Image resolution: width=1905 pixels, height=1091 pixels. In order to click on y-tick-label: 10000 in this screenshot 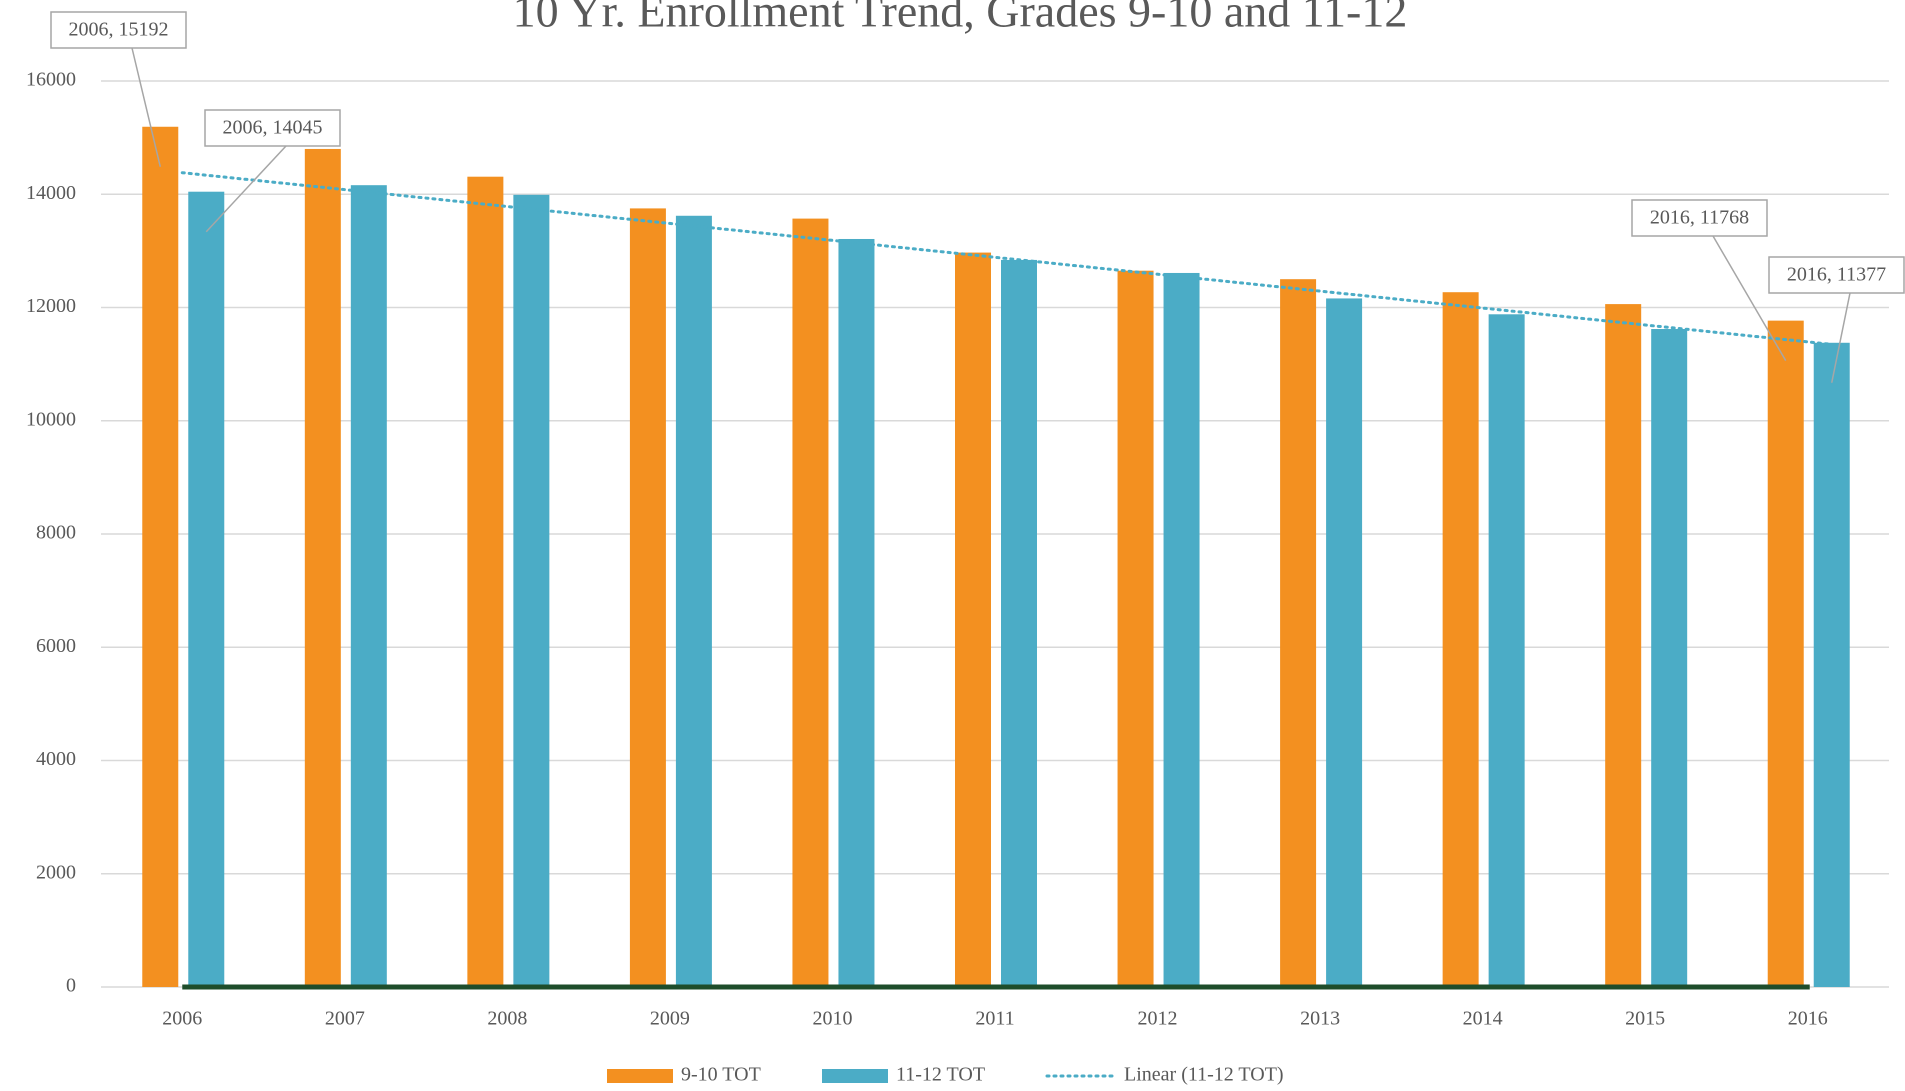, I will do `click(51, 419)`.